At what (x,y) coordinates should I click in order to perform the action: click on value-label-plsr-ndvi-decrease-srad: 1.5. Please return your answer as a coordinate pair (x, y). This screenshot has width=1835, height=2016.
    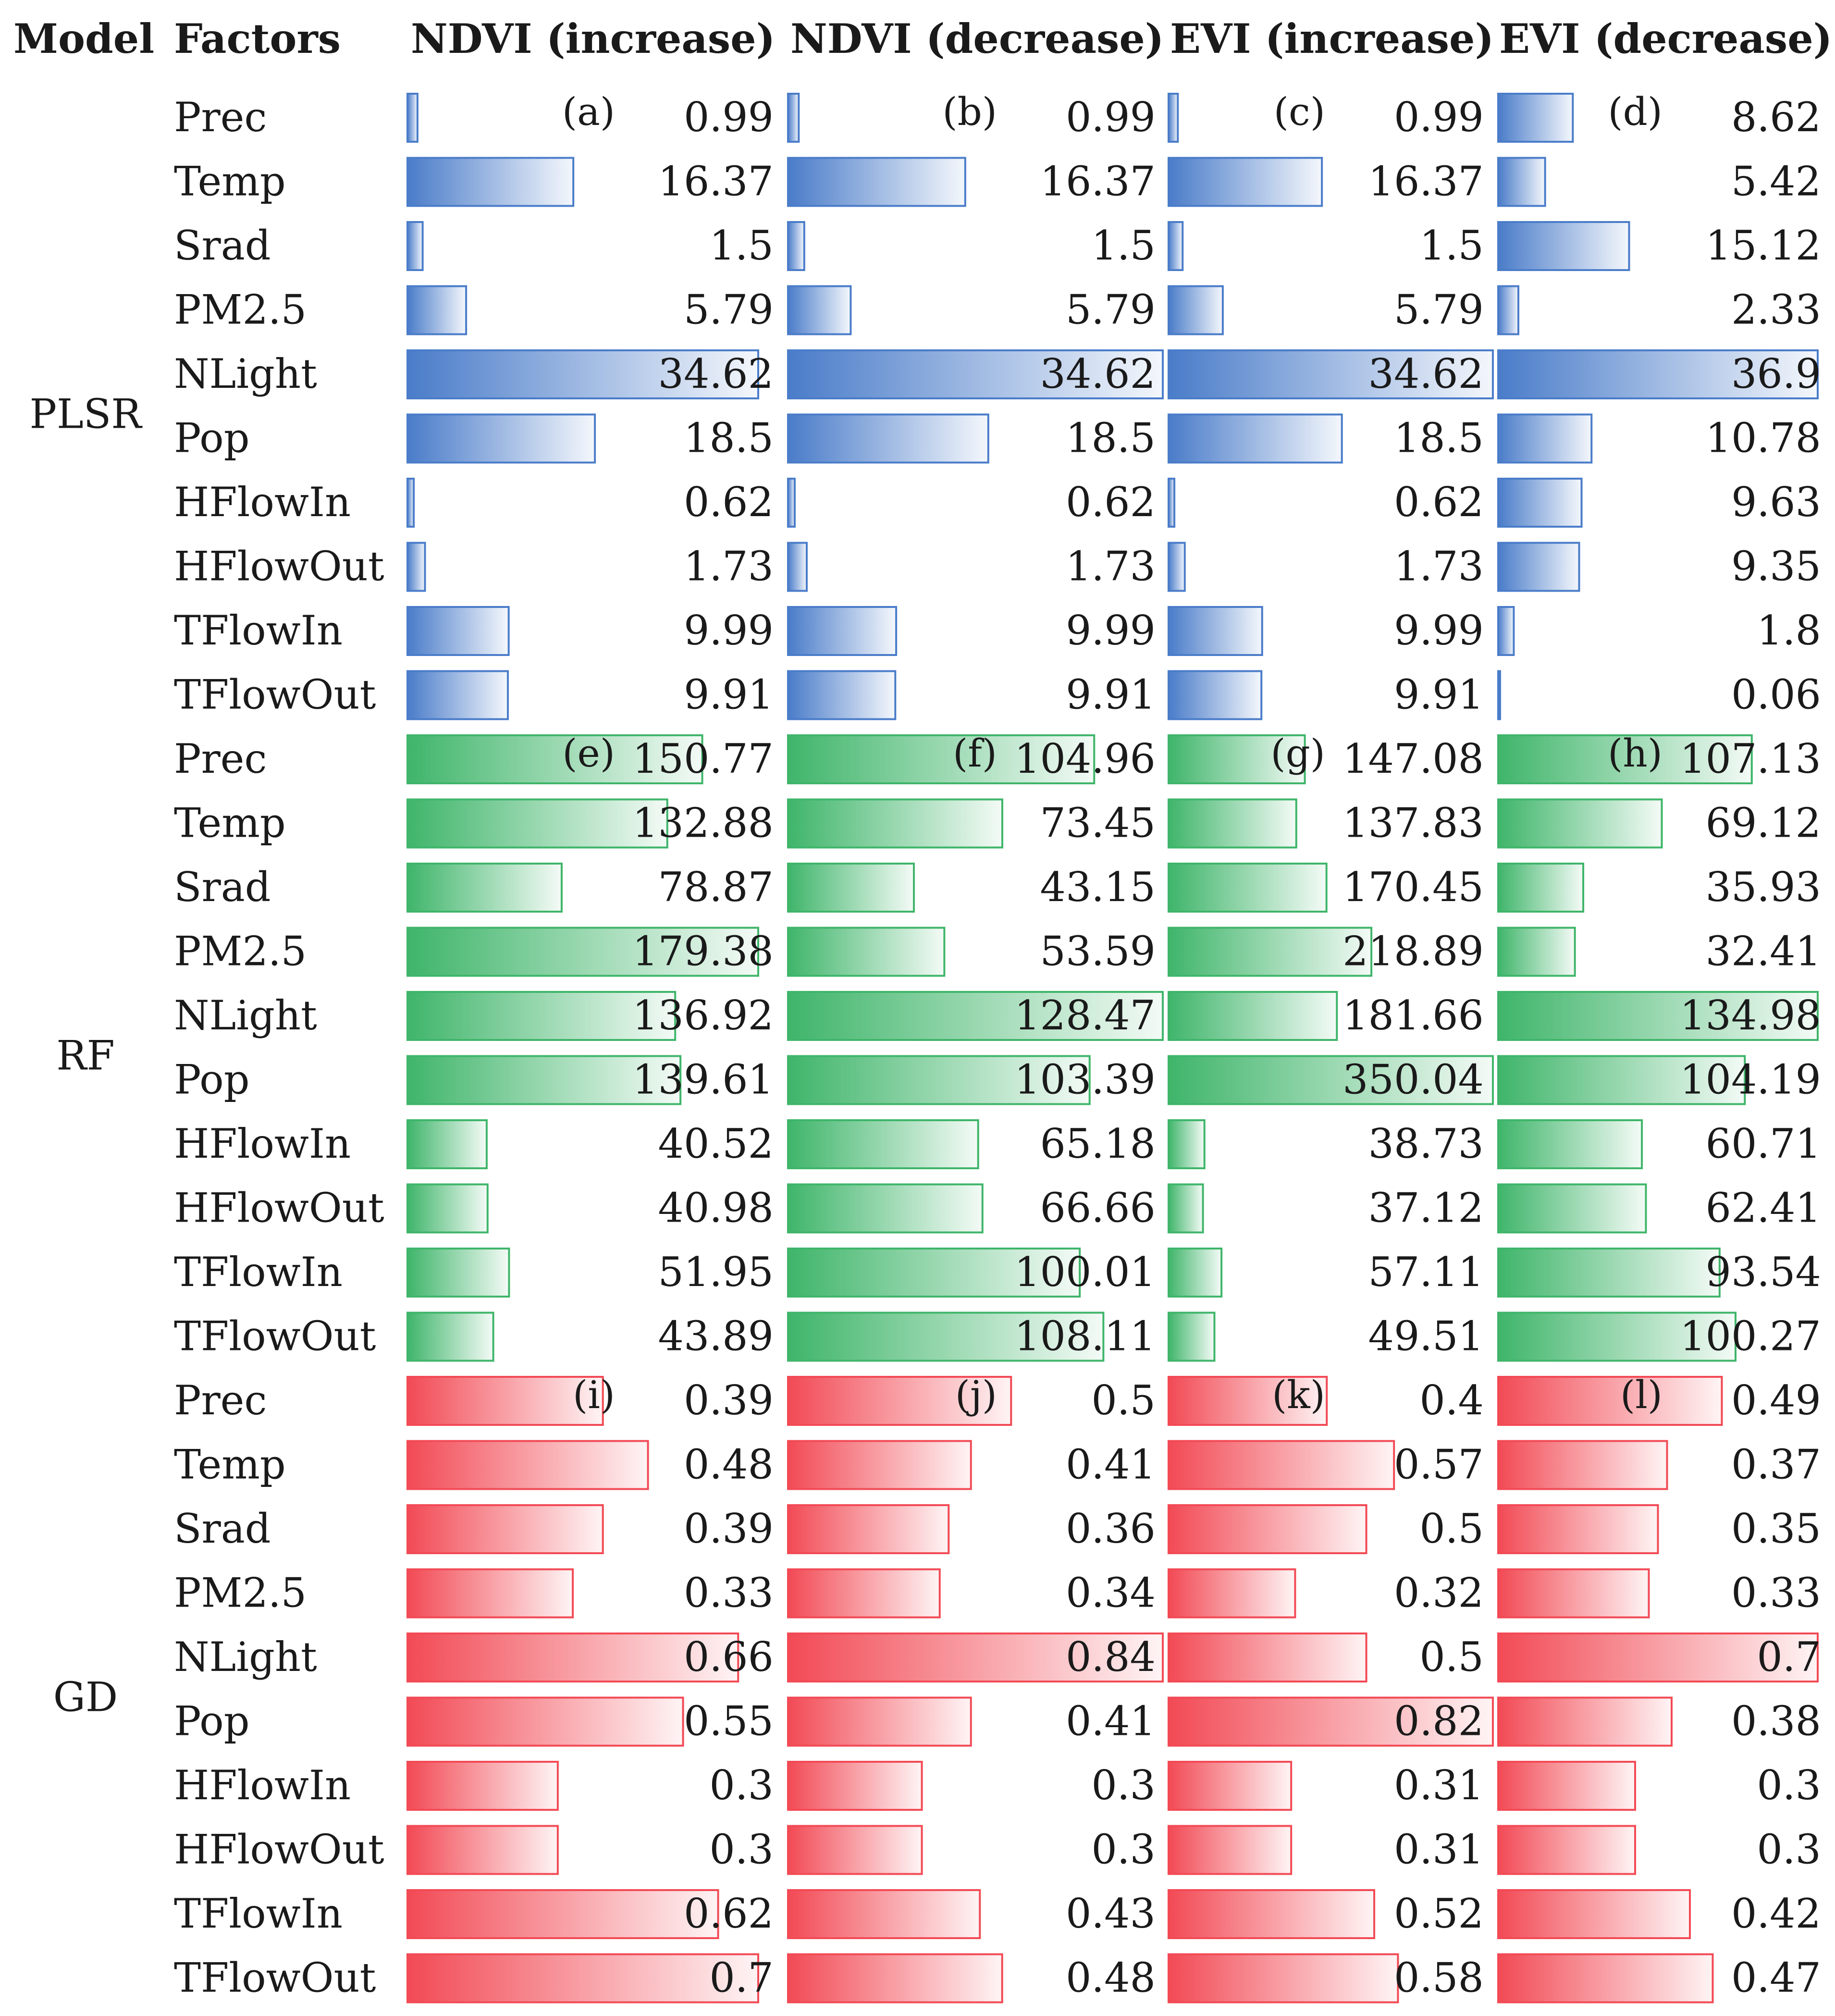
    Looking at the image, I should click on (1123, 245).